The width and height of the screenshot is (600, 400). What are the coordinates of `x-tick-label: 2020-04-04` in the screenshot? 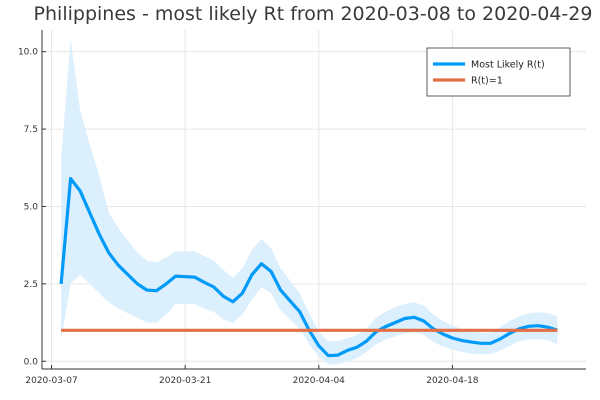 It's located at (319, 381).